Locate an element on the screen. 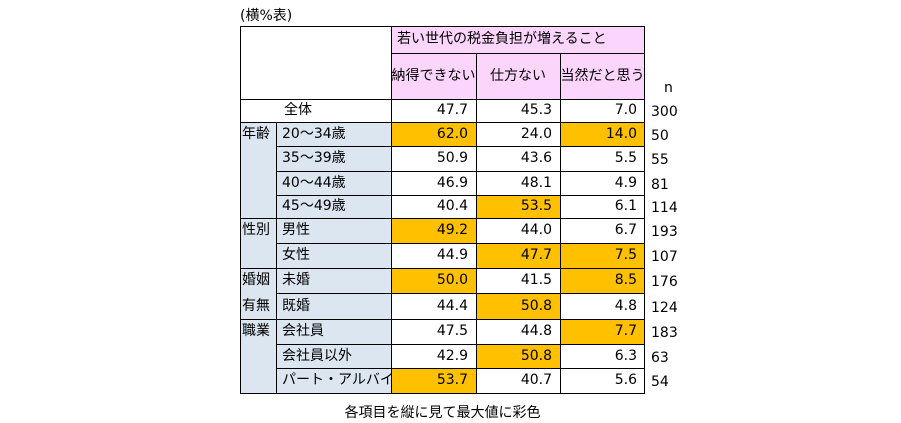 This screenshot has width=901, height=423. value-cell: 50.0 is located at coordinates (433, 280).